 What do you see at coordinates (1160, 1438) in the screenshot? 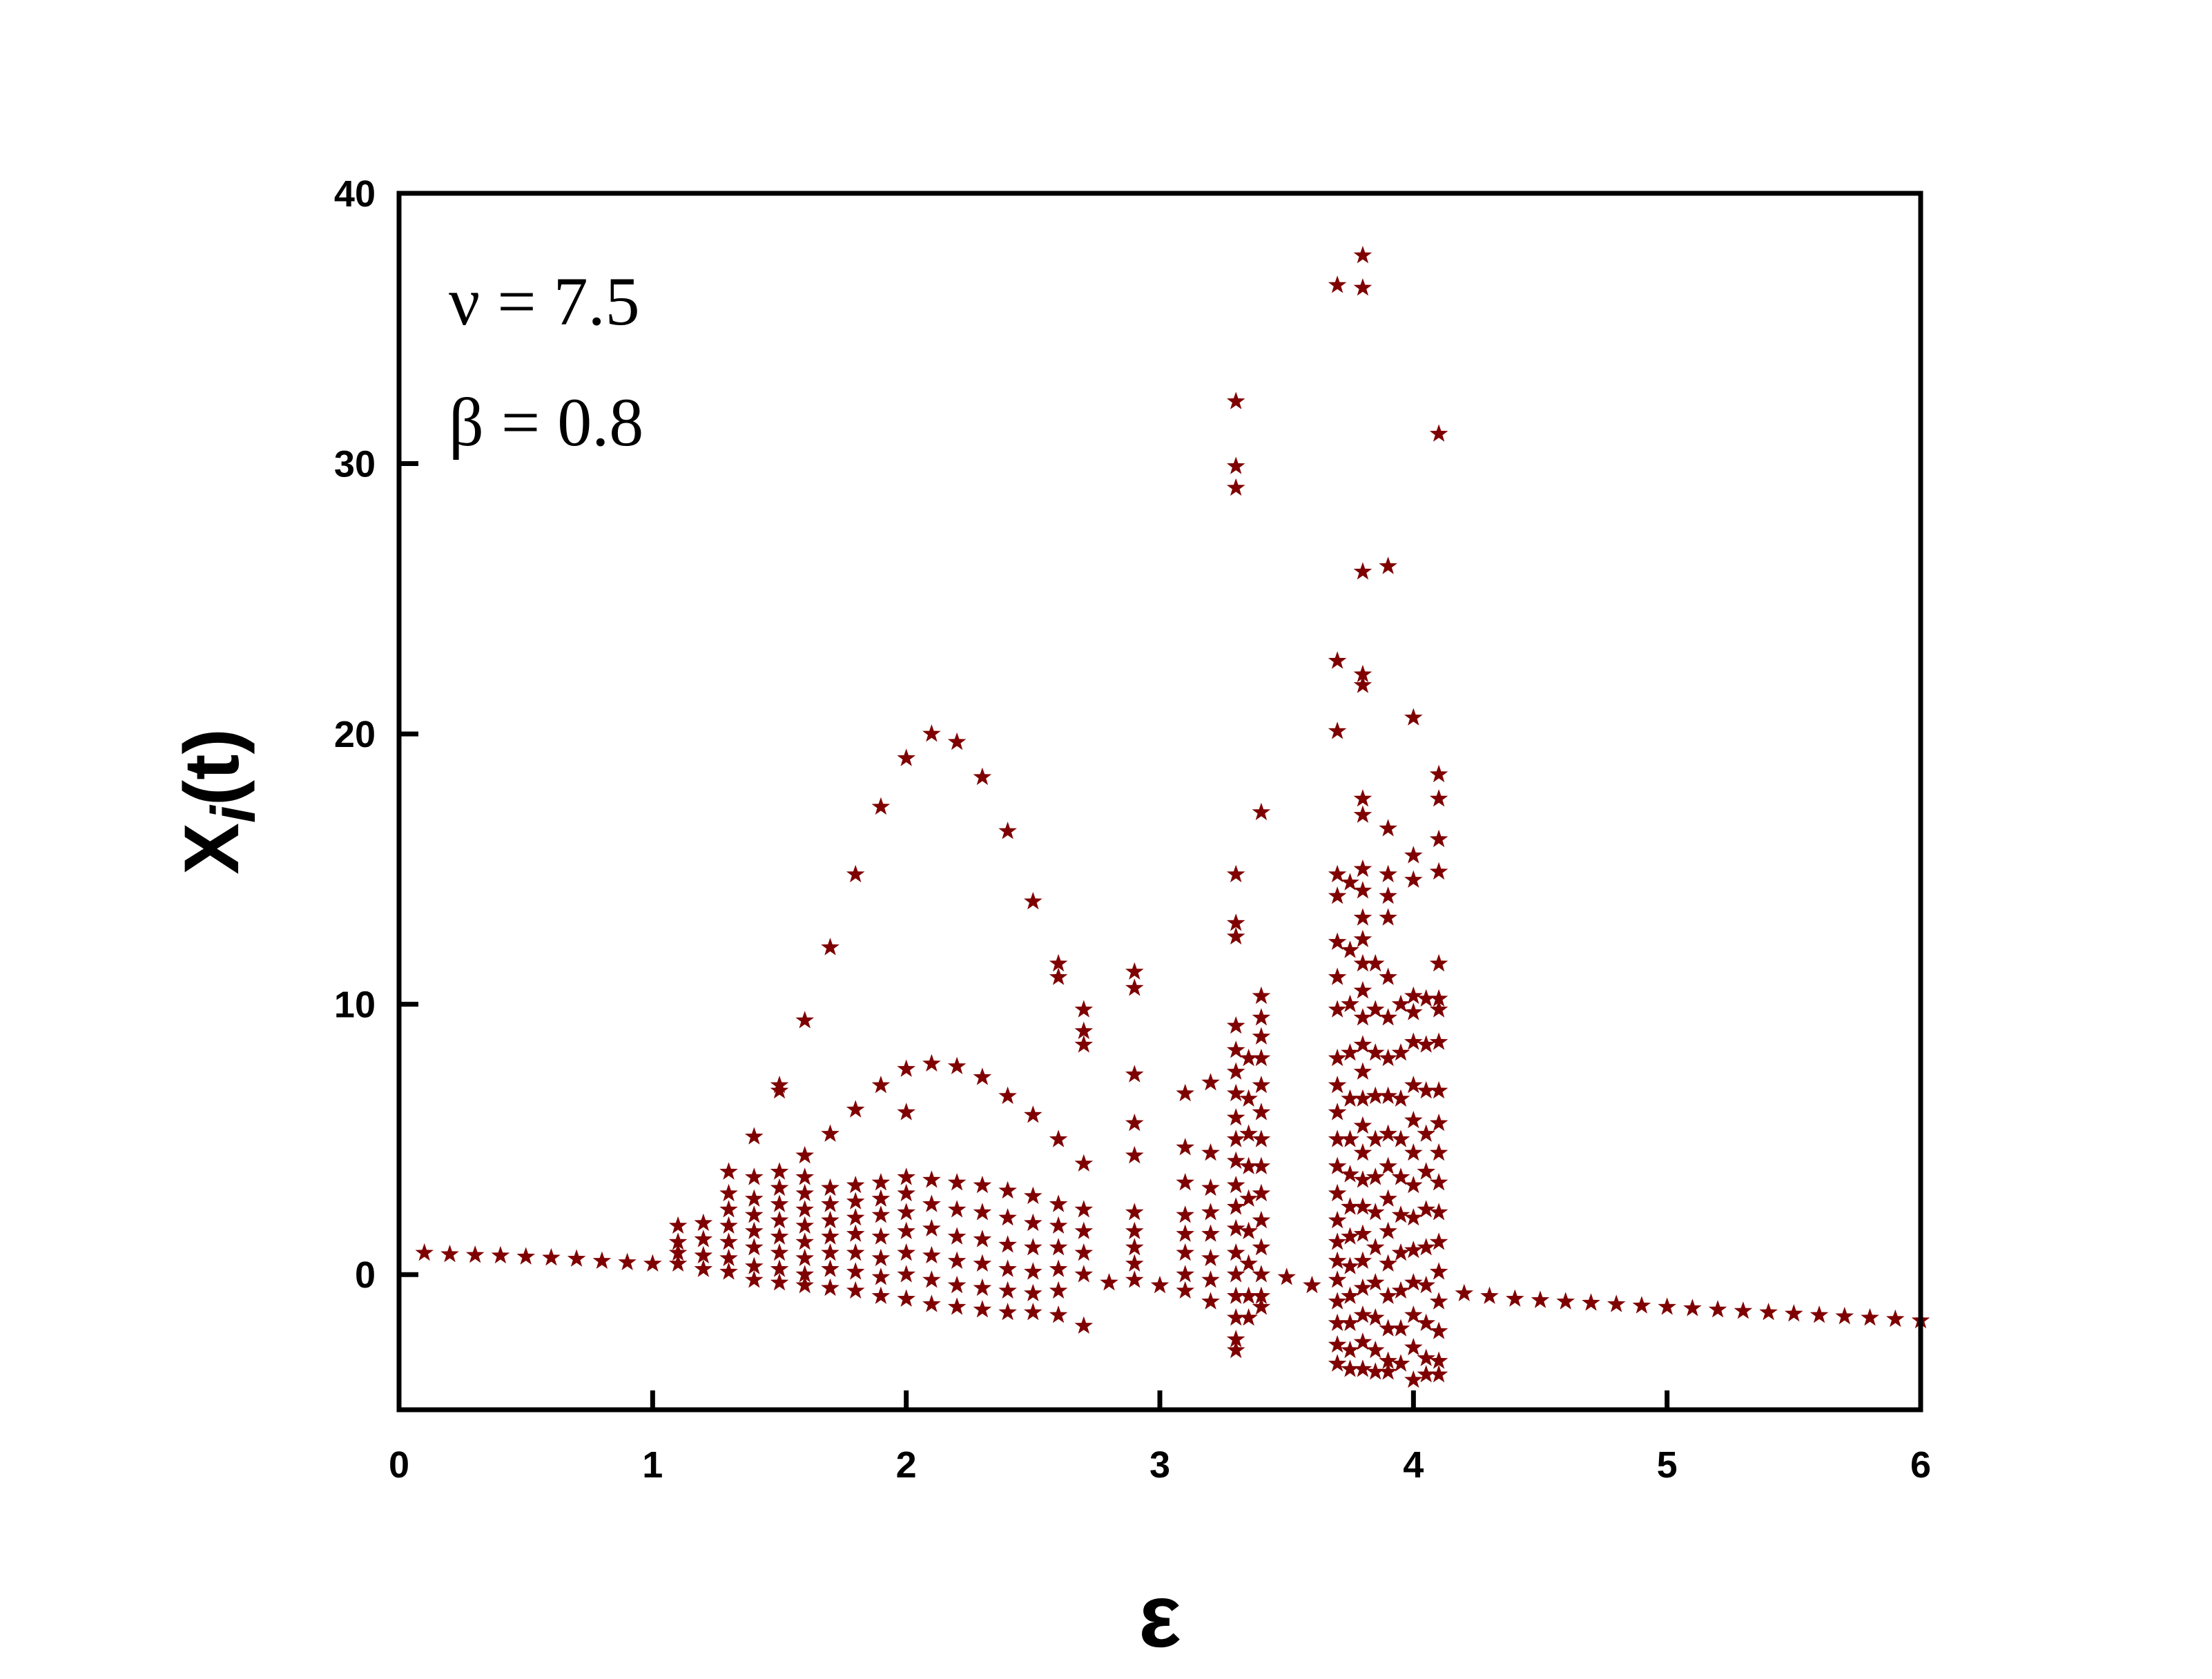
I see `x-axis-ticks: 0 1 2 3 4 5 6` at bounding box center [1160, 1438].